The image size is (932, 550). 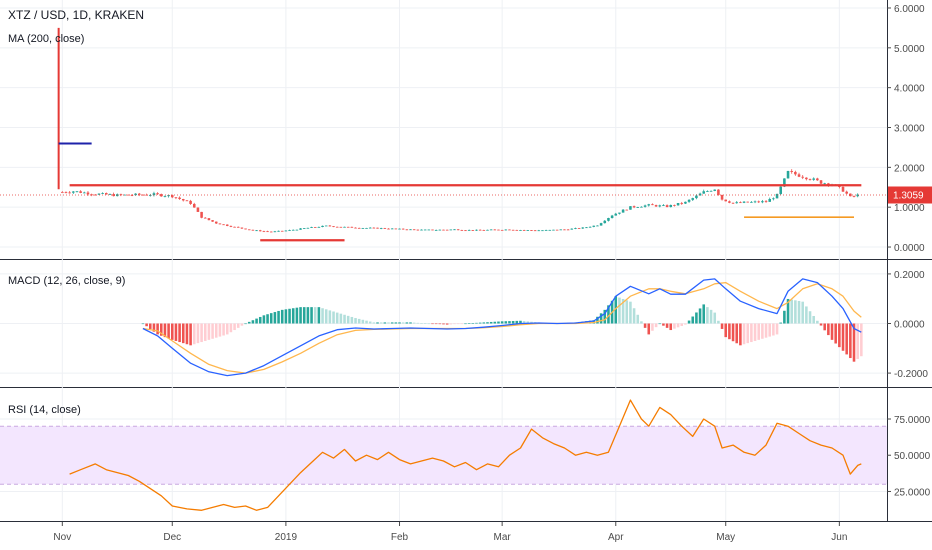 What do you see at coordinates (76, 15) in the screenshot?
I see `main-chart-title: XTZ / USD, 1D, KRAKEN` at bounding box center [76, 15].